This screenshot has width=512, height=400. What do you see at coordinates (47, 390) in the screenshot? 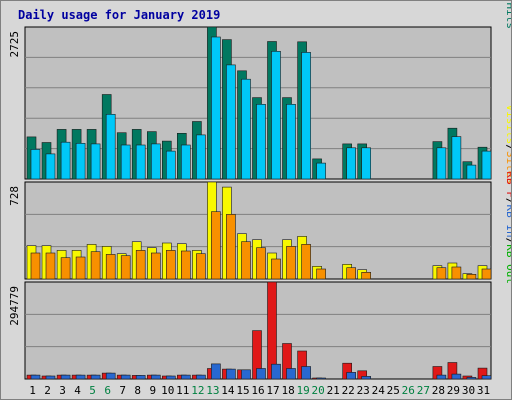
I see `x-tick-day-2: 2` at bounding box center [47, 390].